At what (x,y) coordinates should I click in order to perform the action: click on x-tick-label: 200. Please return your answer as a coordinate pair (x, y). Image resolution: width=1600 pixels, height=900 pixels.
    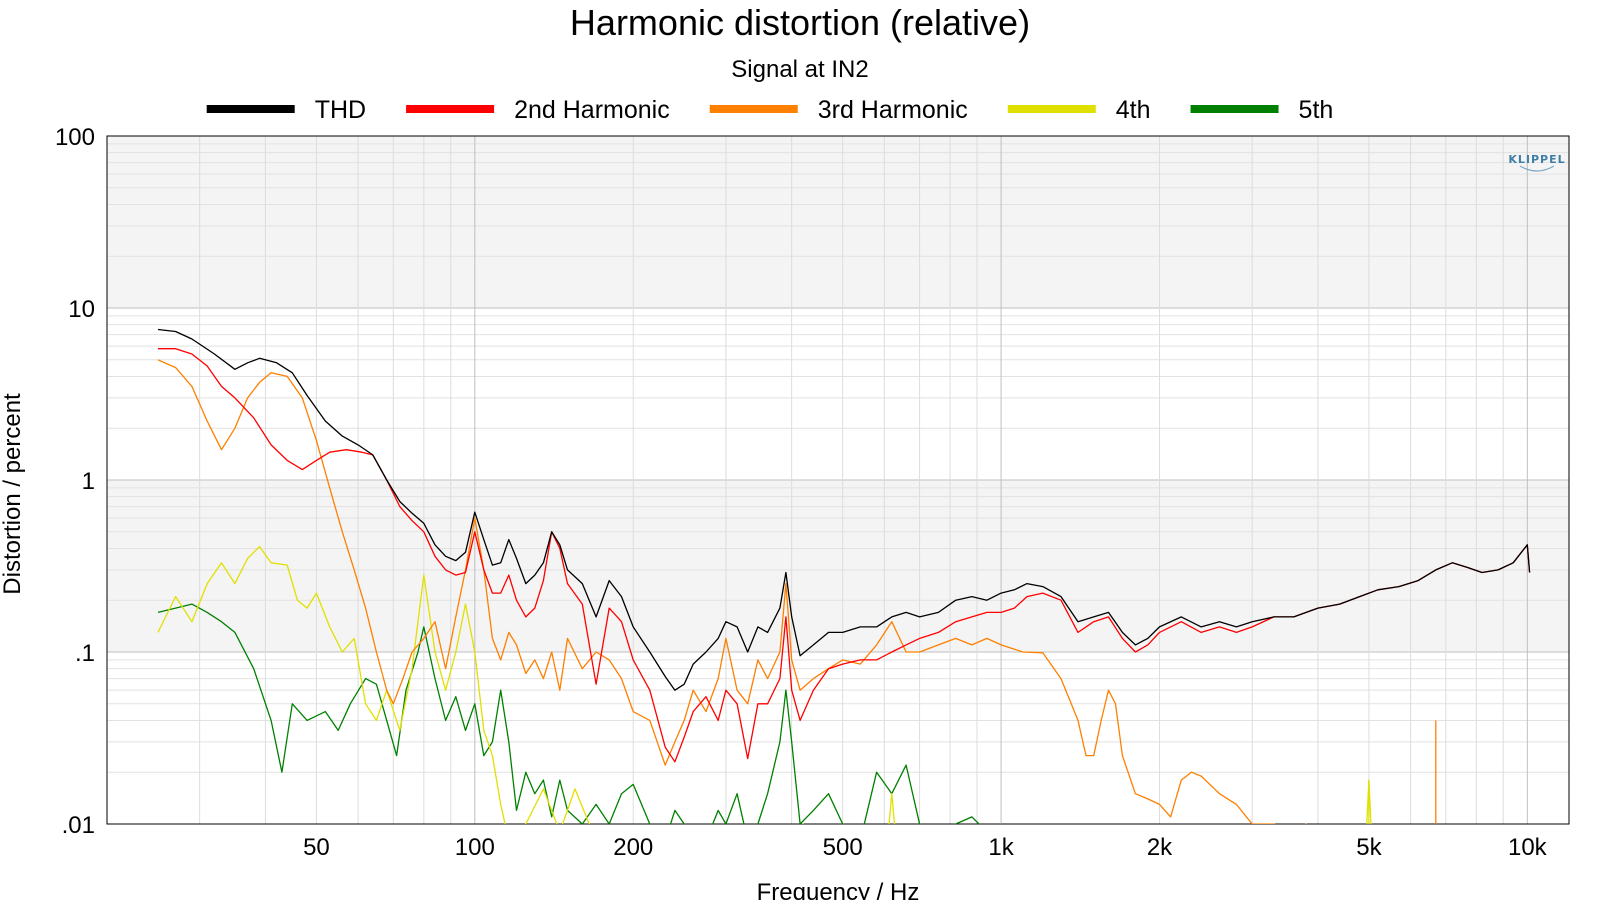
    Looking at the image, I should click on (633, 847).